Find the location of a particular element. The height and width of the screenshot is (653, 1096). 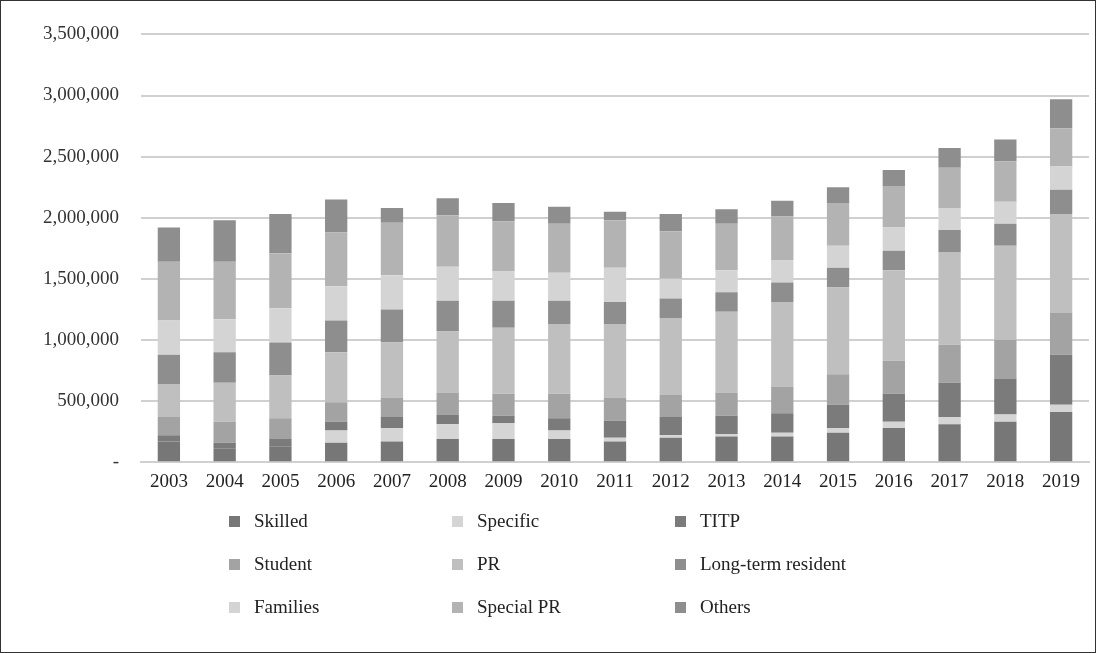

x-tick-label: 2006 is located at coordinates (336, 480).